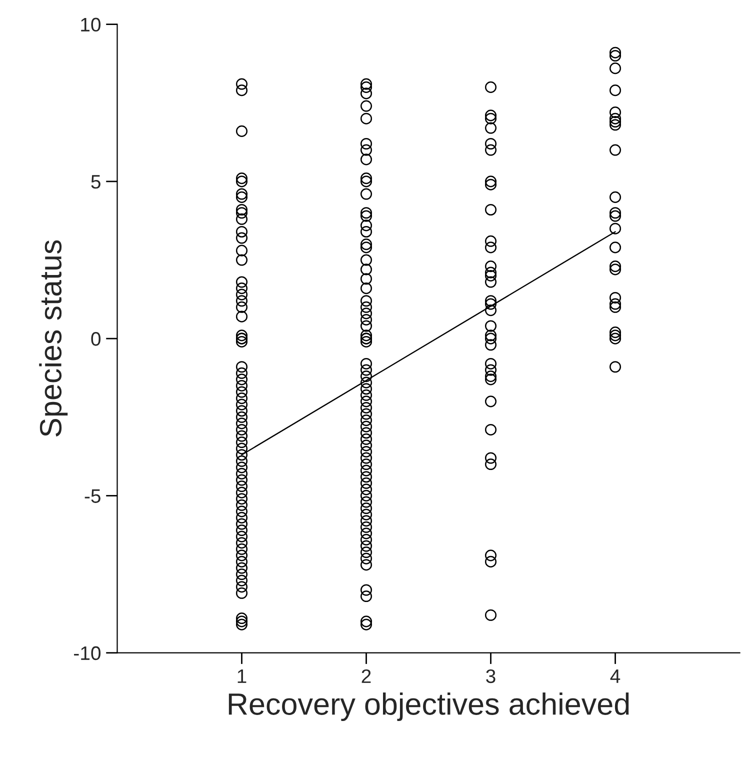 The width and height of the screenshot is (742, 760). I want to click on y-tick-label: -10, so click(87, 653).